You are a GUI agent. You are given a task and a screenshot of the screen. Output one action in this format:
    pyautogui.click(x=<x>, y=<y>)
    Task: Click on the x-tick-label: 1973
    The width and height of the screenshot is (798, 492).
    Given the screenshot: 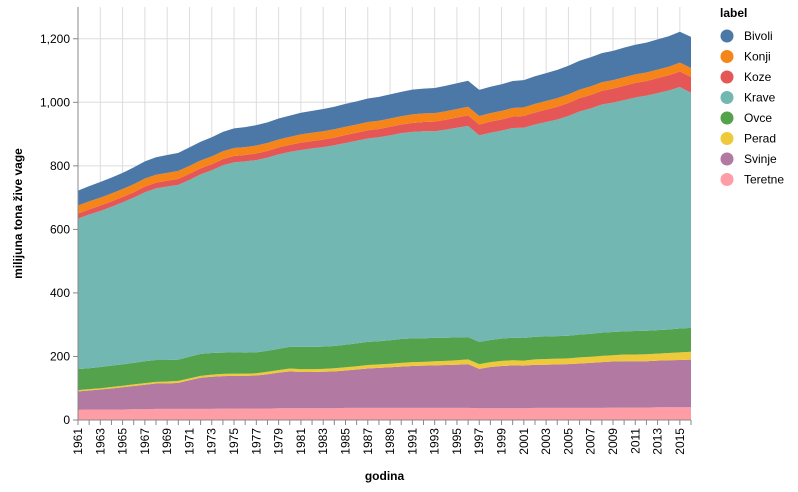 What is the action you would take?
    pyautogui.click(x=212, y=441)
    